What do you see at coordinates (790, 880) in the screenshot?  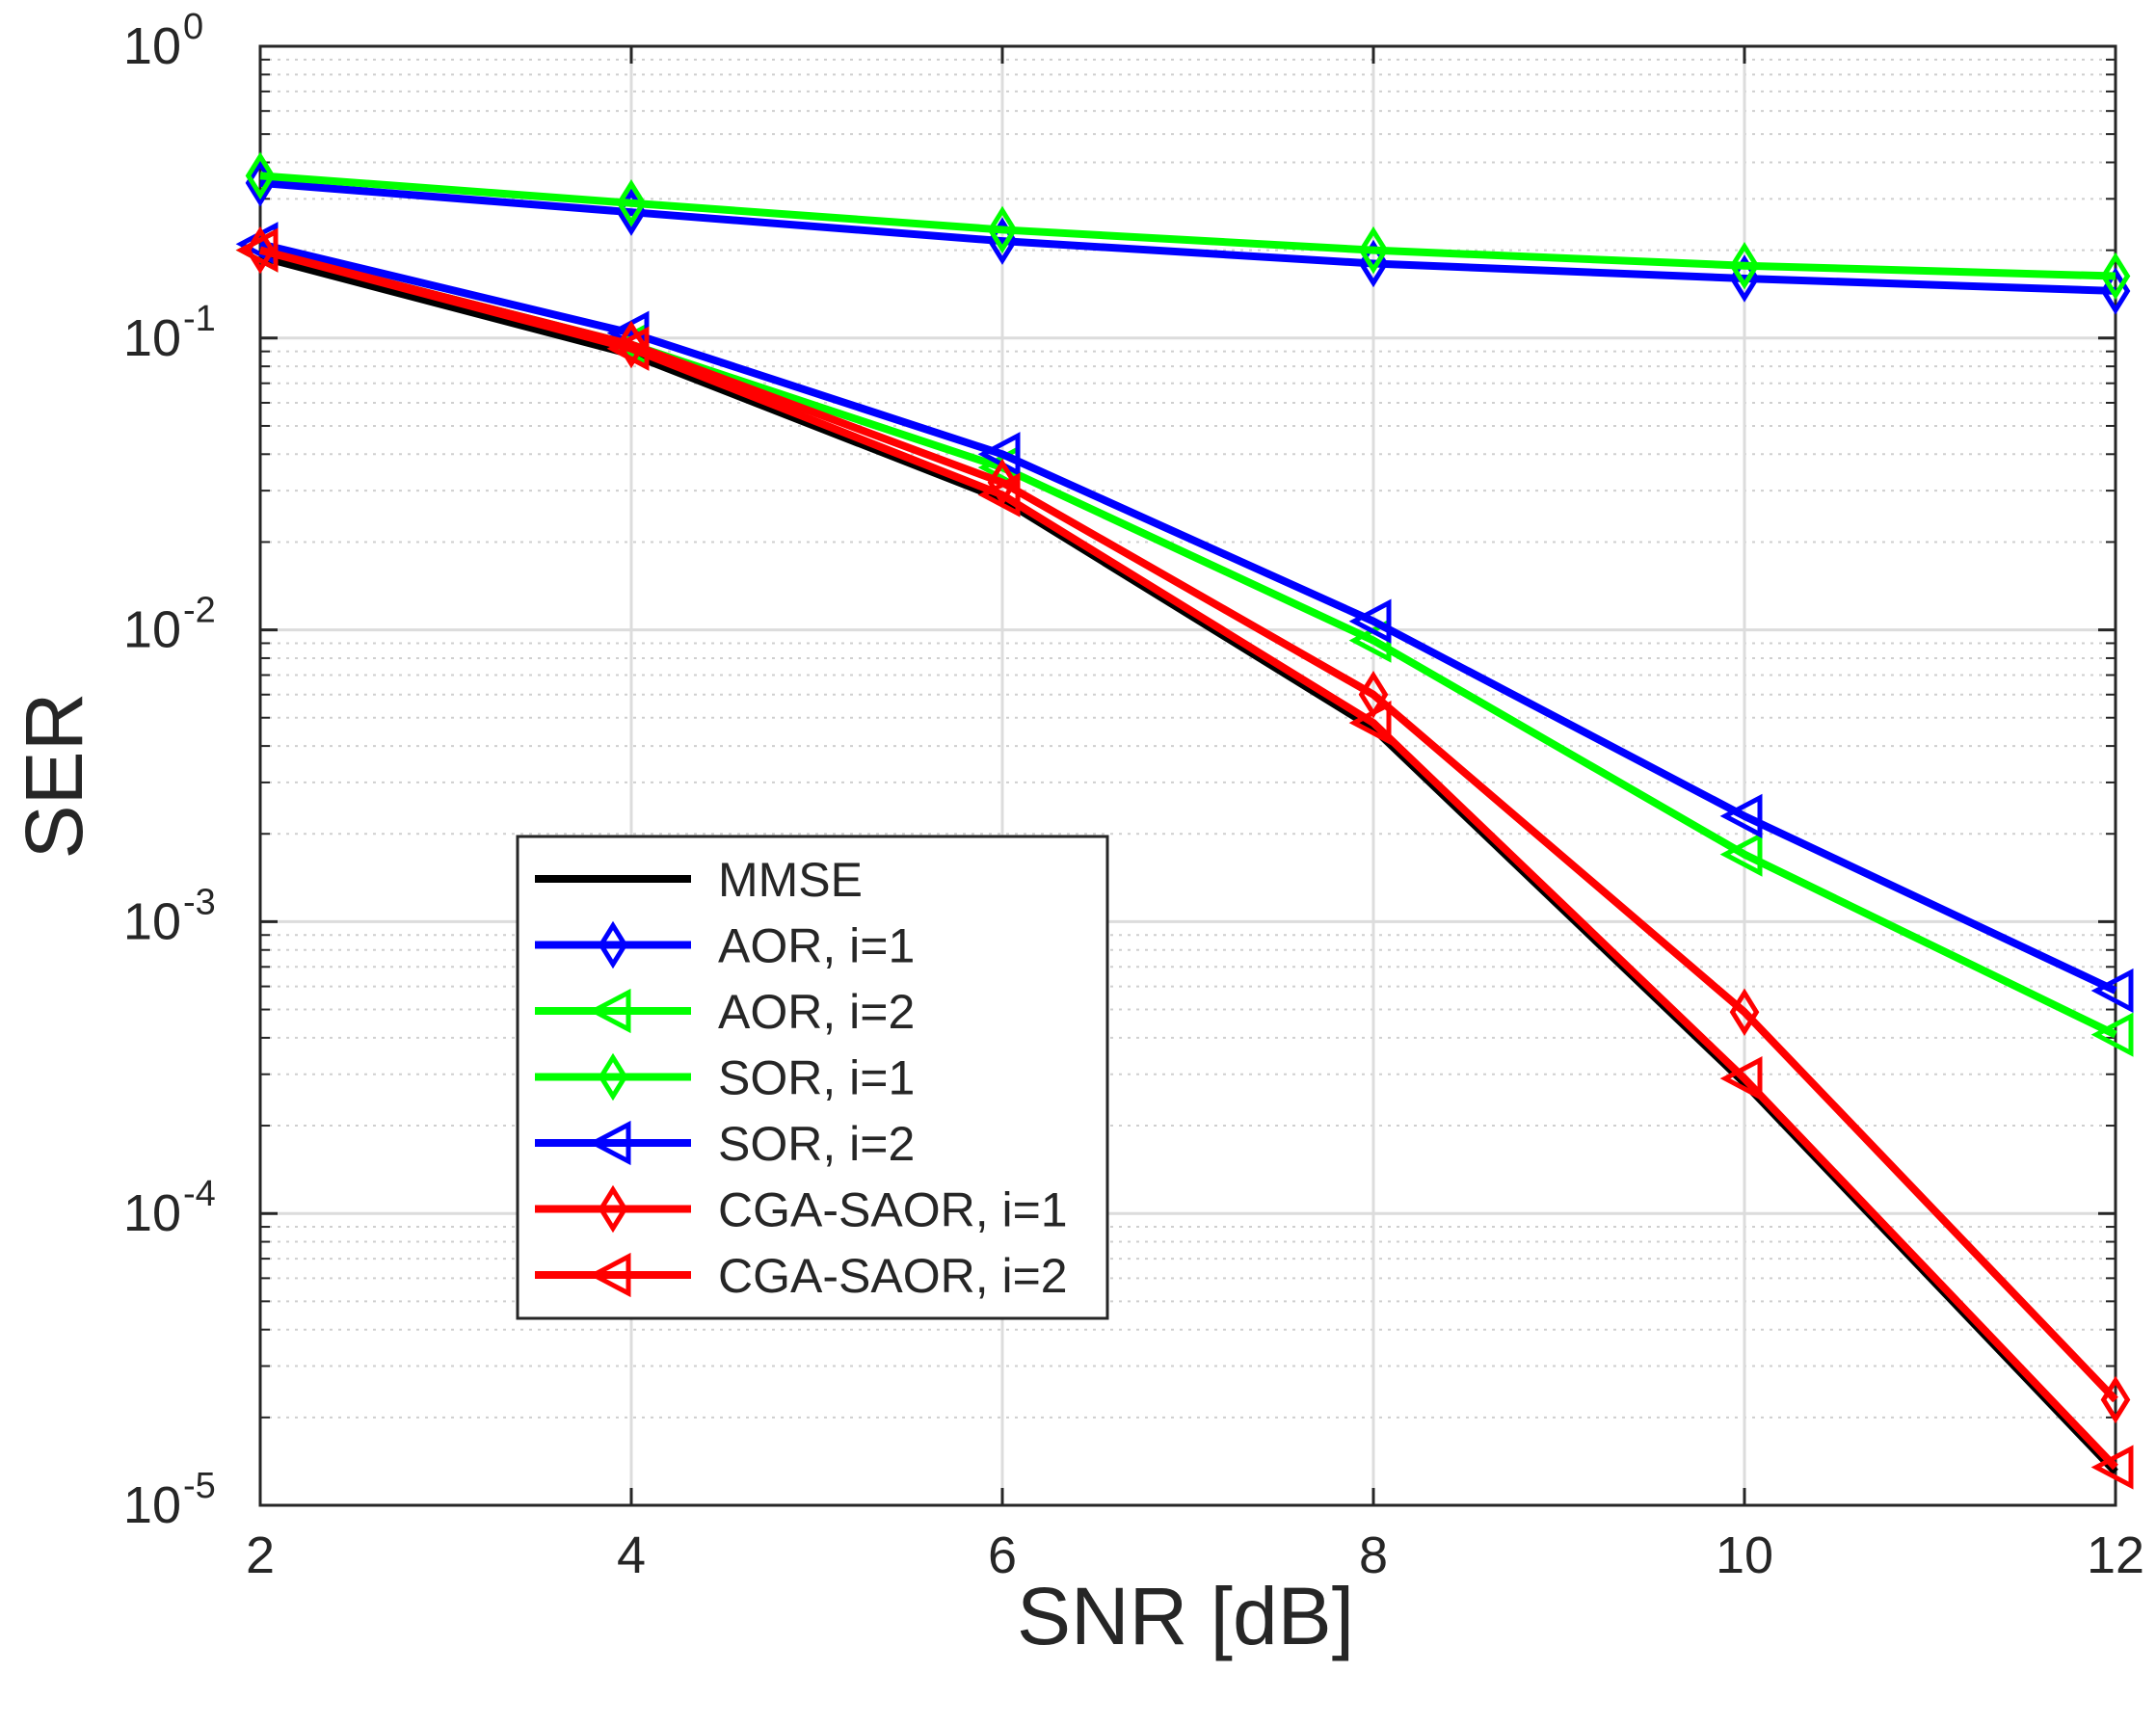 I see `legend-label: MMSE` at bounding box center [790, 880].